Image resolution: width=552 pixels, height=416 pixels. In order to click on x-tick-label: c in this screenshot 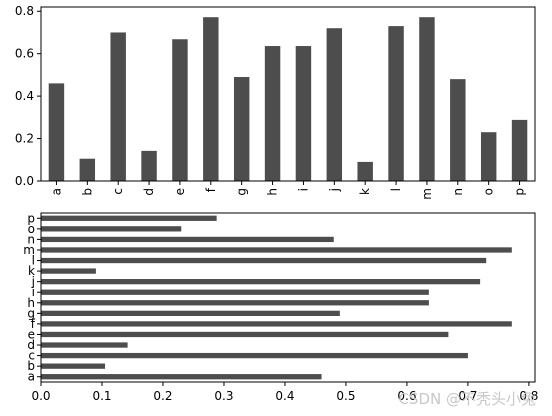, I will do `click(118, 191)`.